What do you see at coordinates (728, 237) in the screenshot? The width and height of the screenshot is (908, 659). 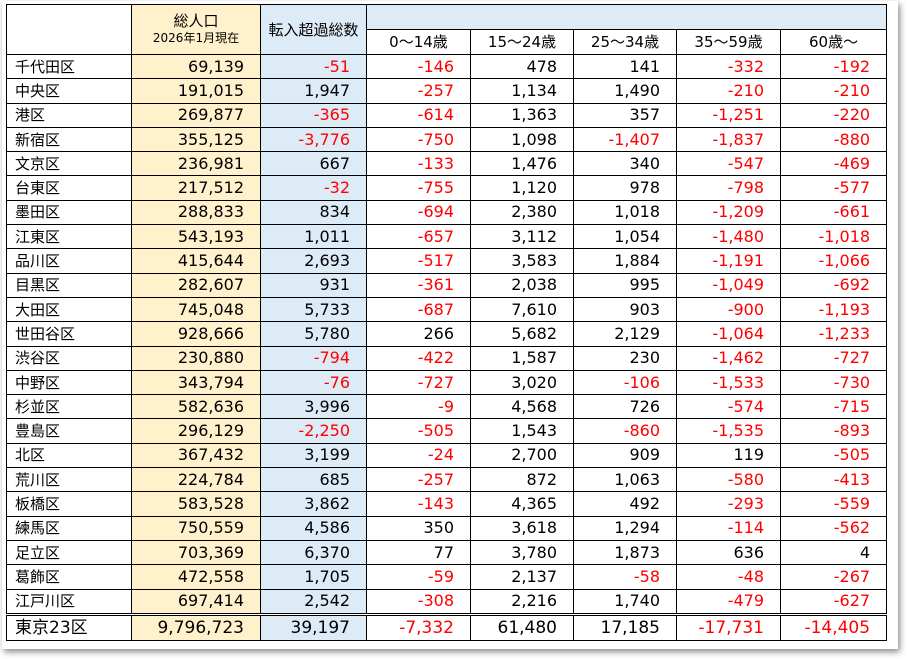 I see `value-cell: -1,480` at bounding box center [728, 237].